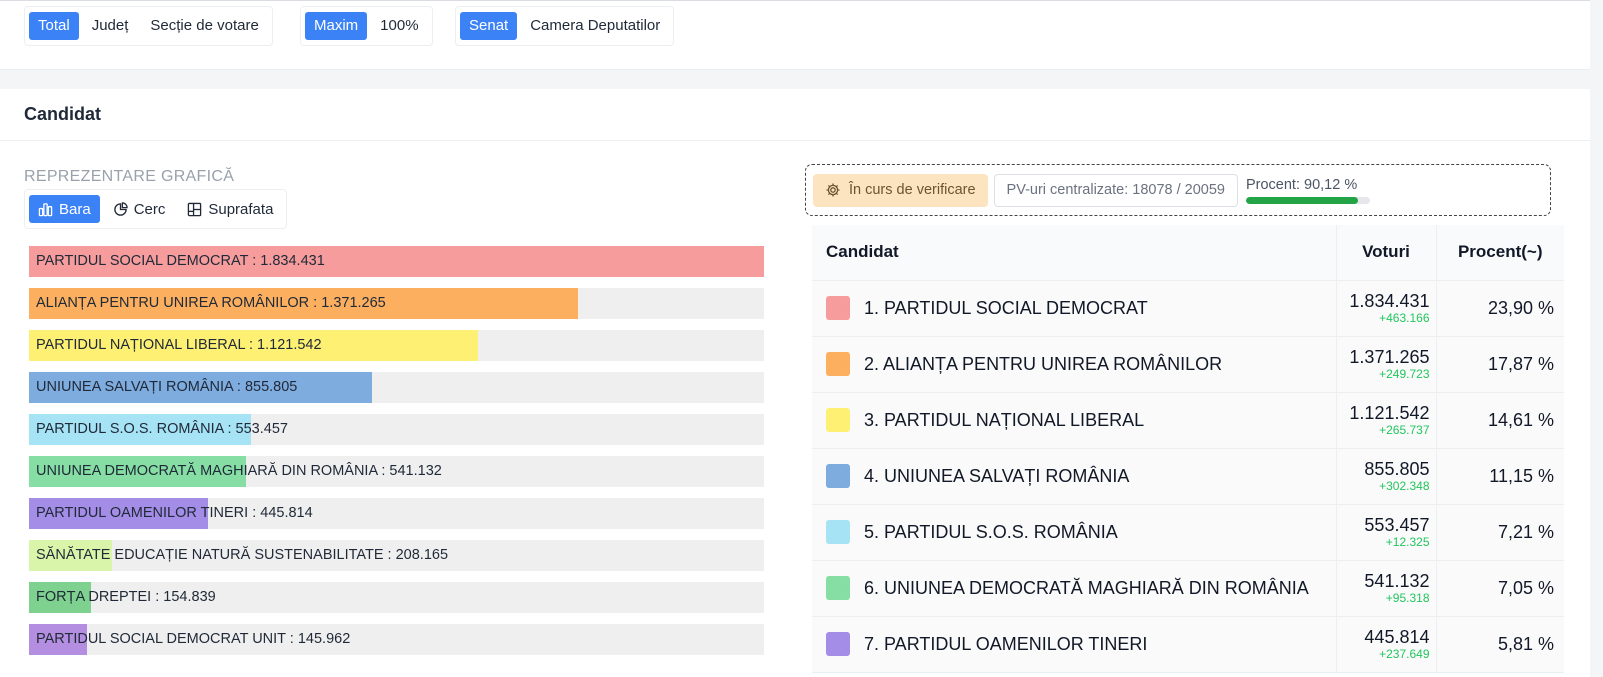 This screenshot has height=677, width=1603. I want to click on cell-candidate: 4. UNIUNEA SALVAȚI ROMÂNIA, so click(1074, 476).